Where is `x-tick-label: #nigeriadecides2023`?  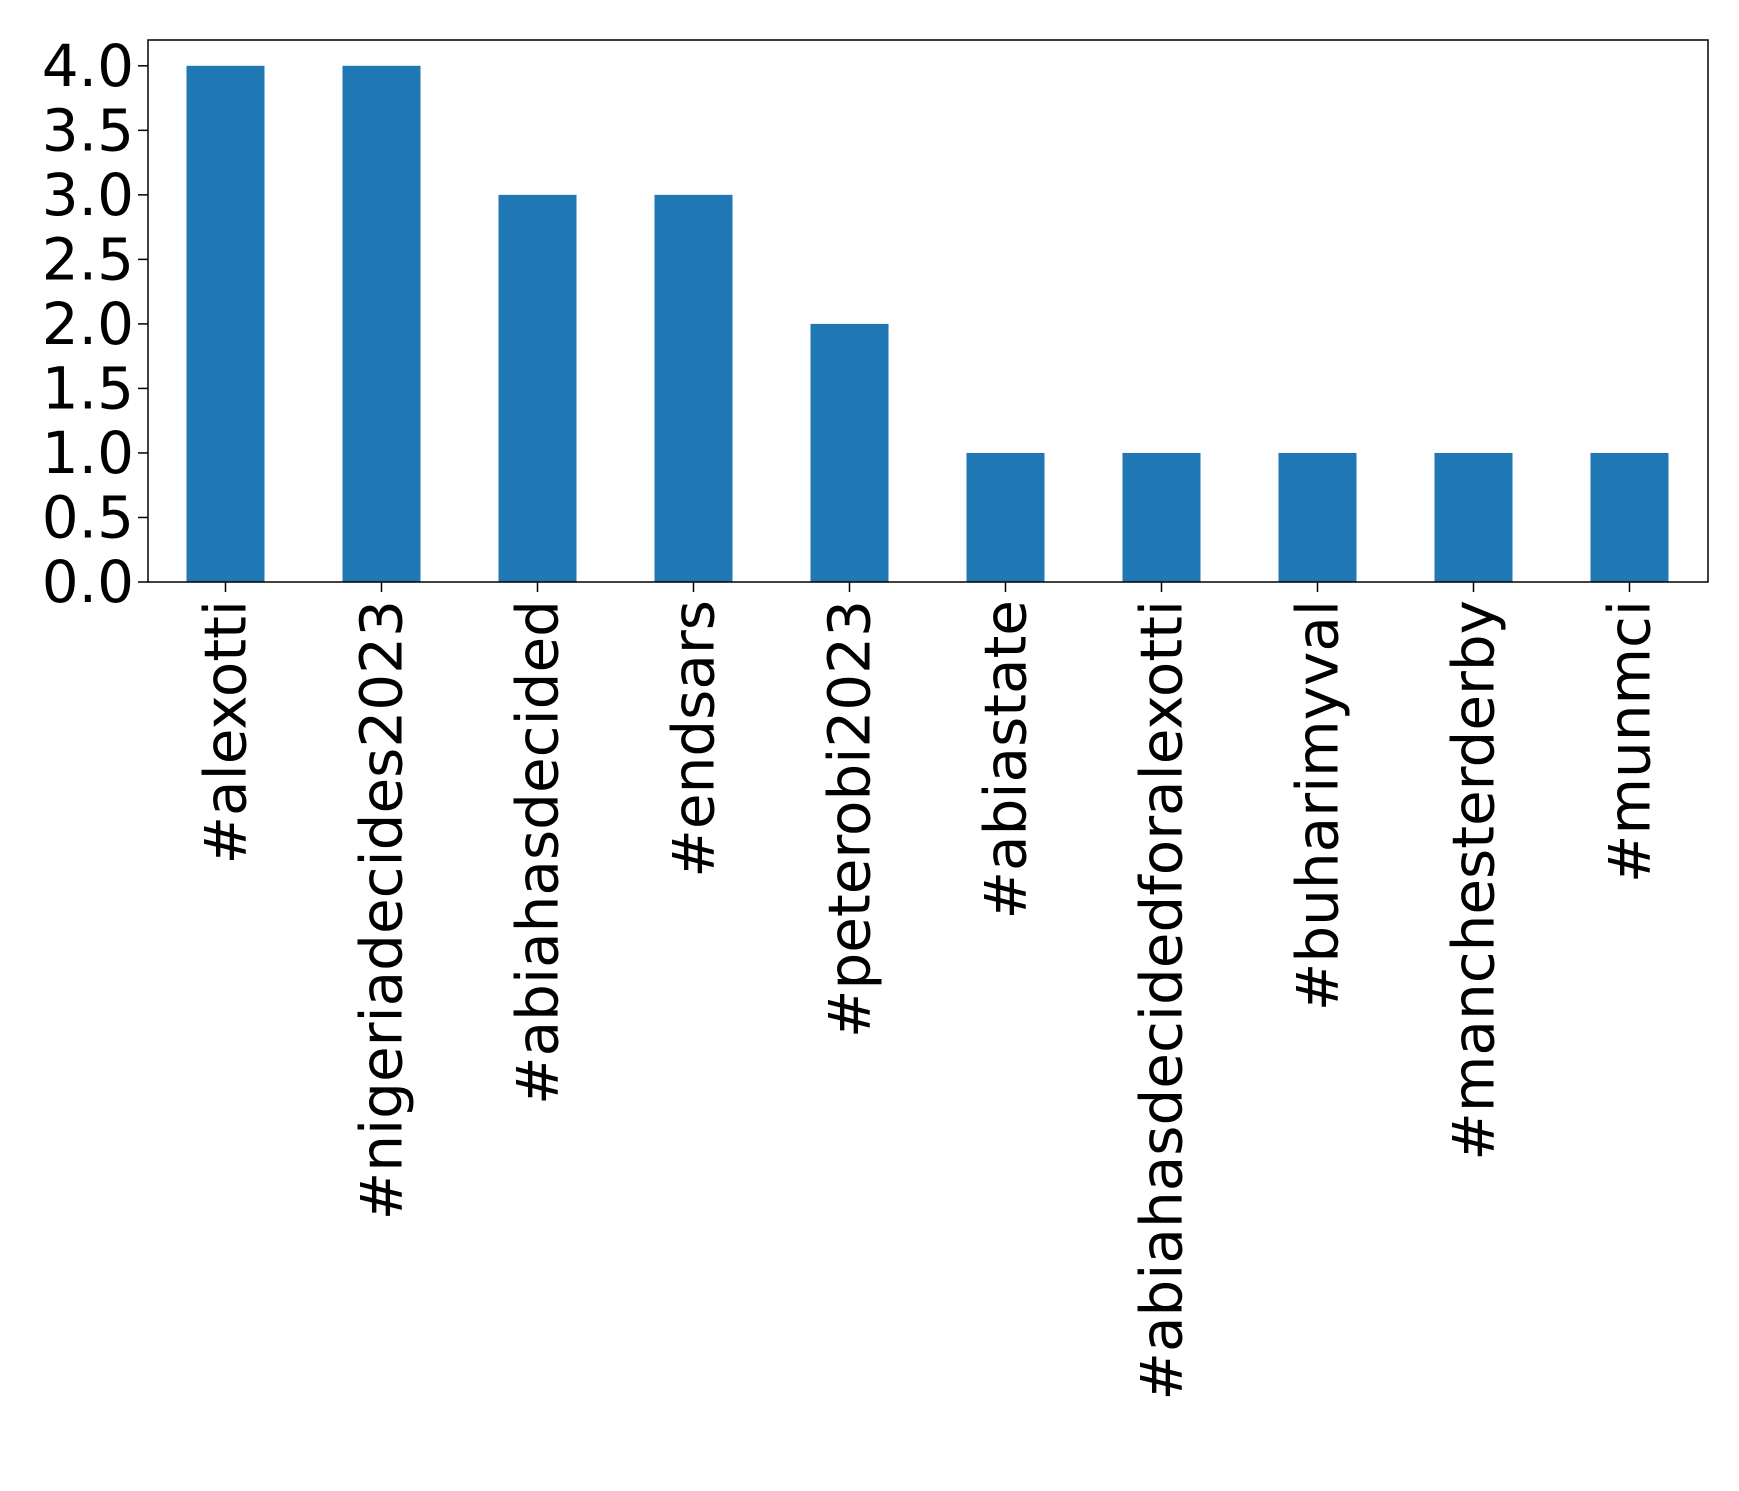 x-tick-label: #nigeriadecides2023 is located at coordinates (382, 910).